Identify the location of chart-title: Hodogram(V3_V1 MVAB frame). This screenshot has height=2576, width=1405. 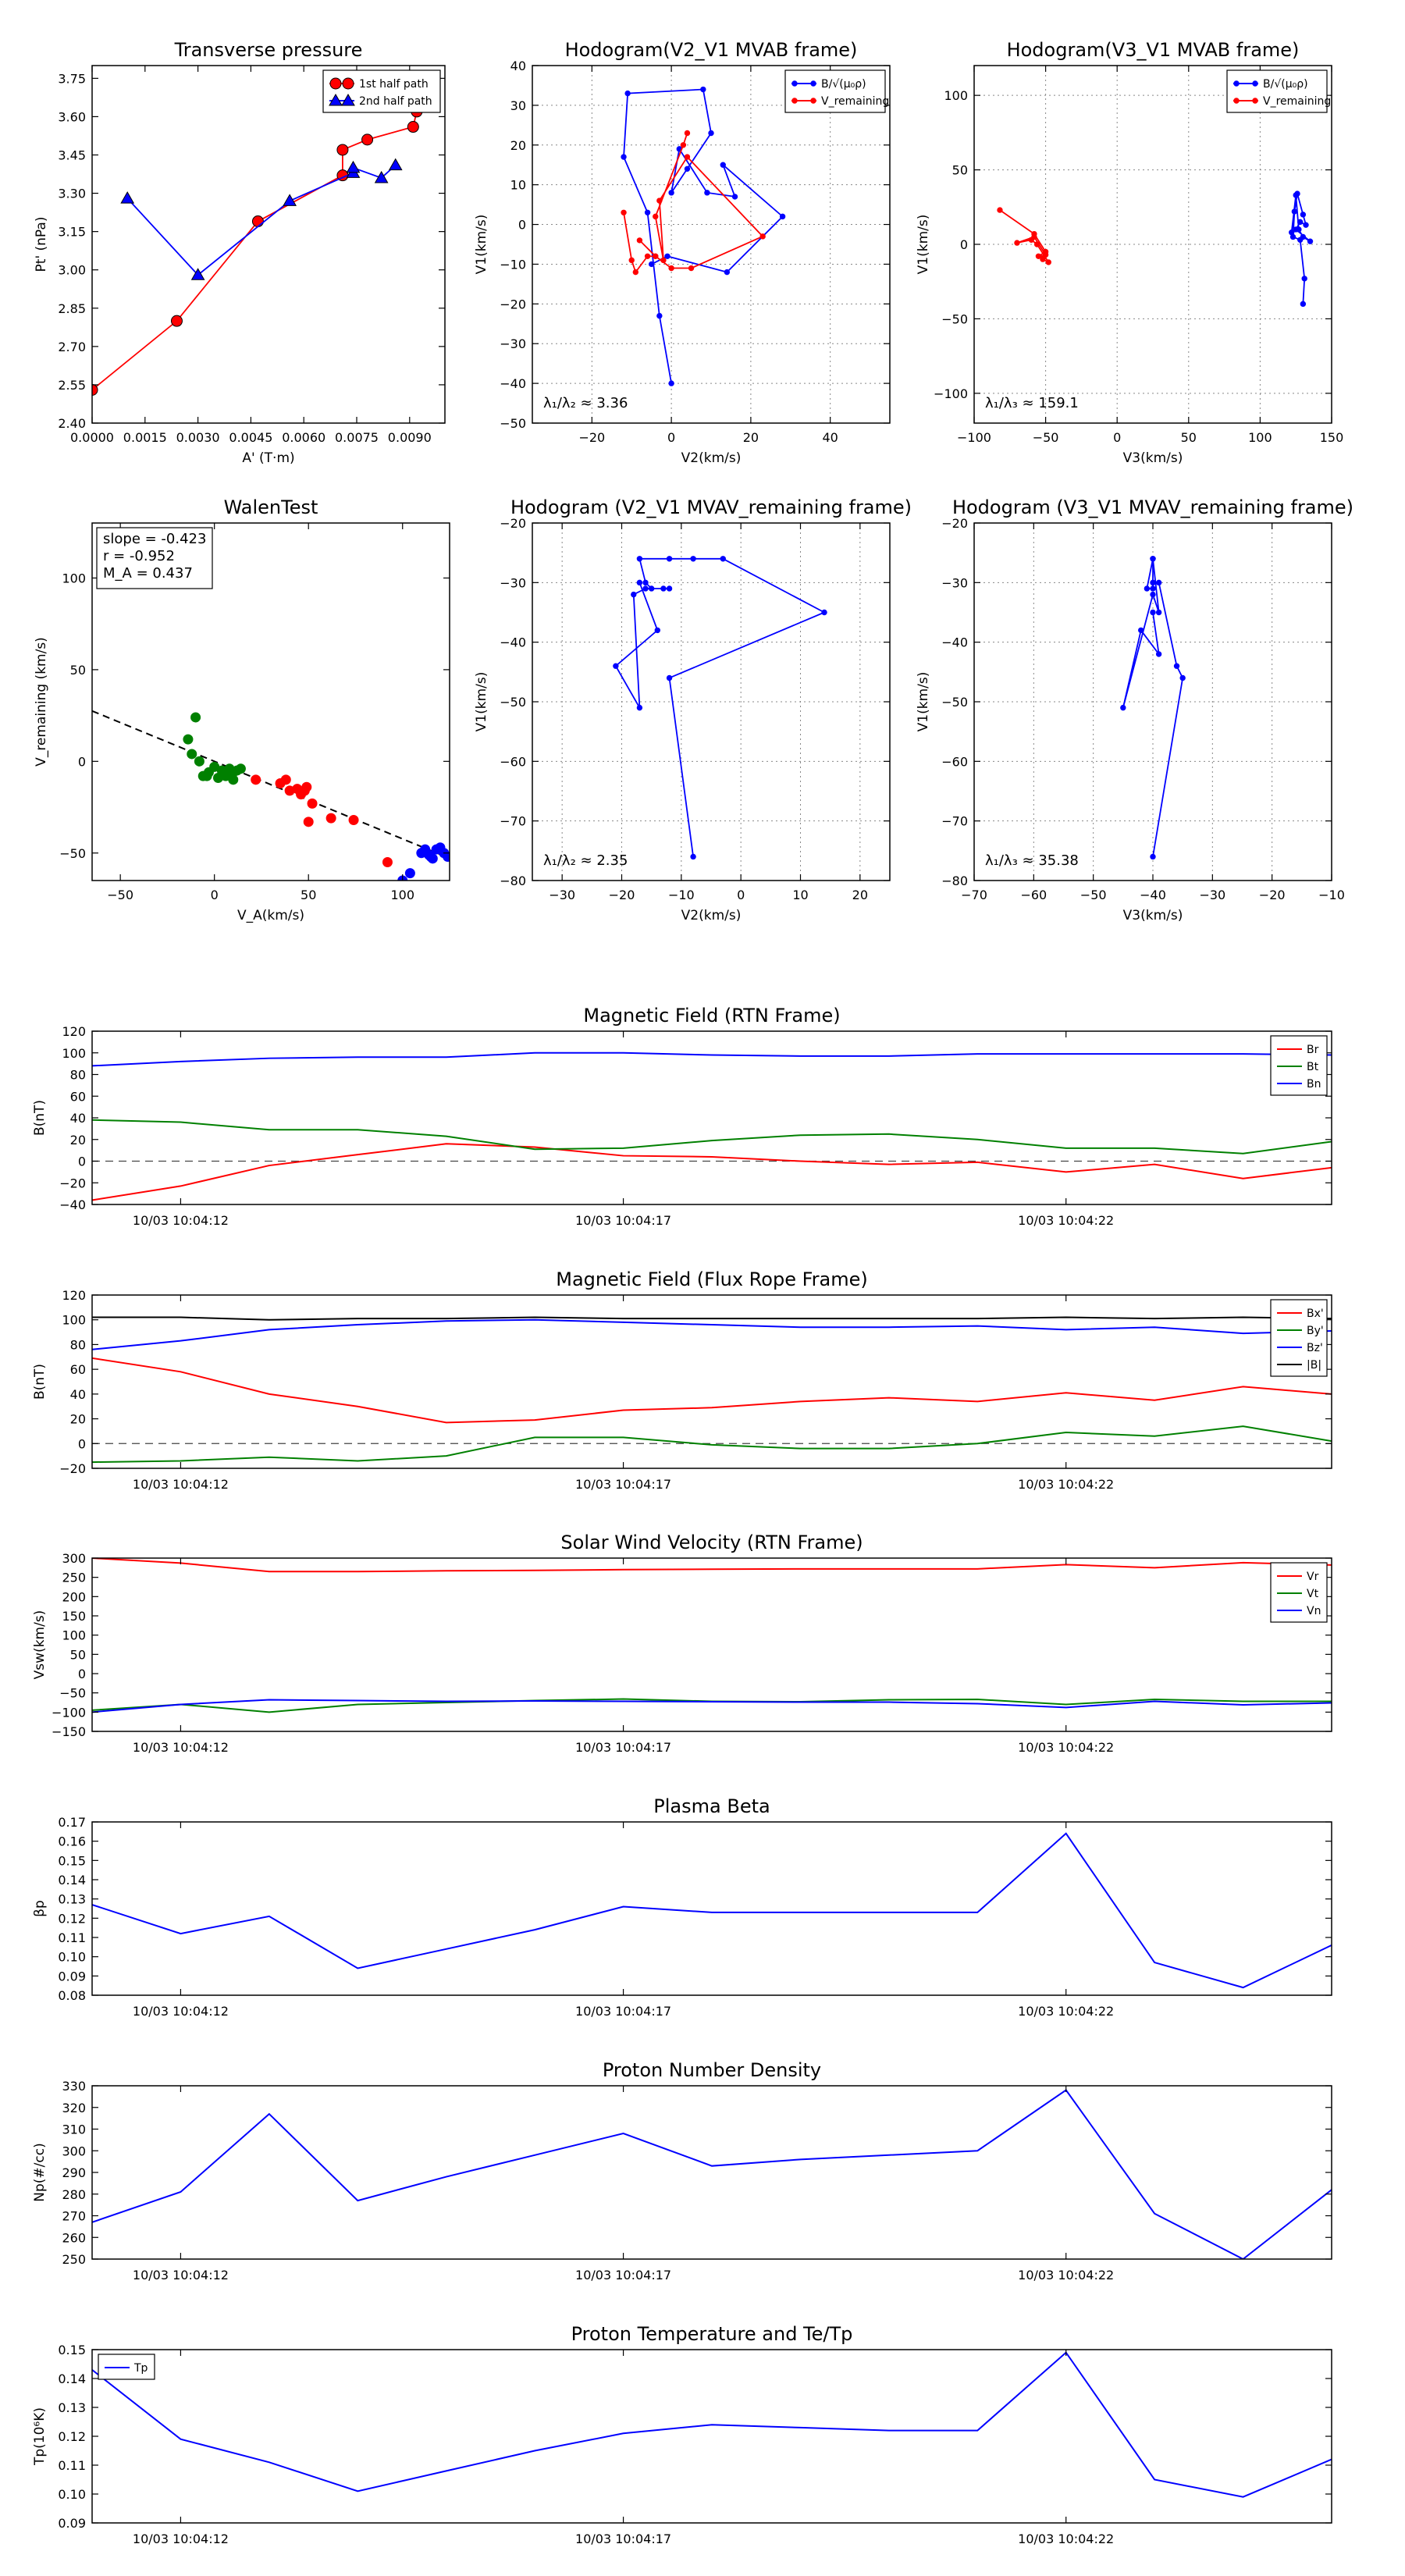
(1153, 50).